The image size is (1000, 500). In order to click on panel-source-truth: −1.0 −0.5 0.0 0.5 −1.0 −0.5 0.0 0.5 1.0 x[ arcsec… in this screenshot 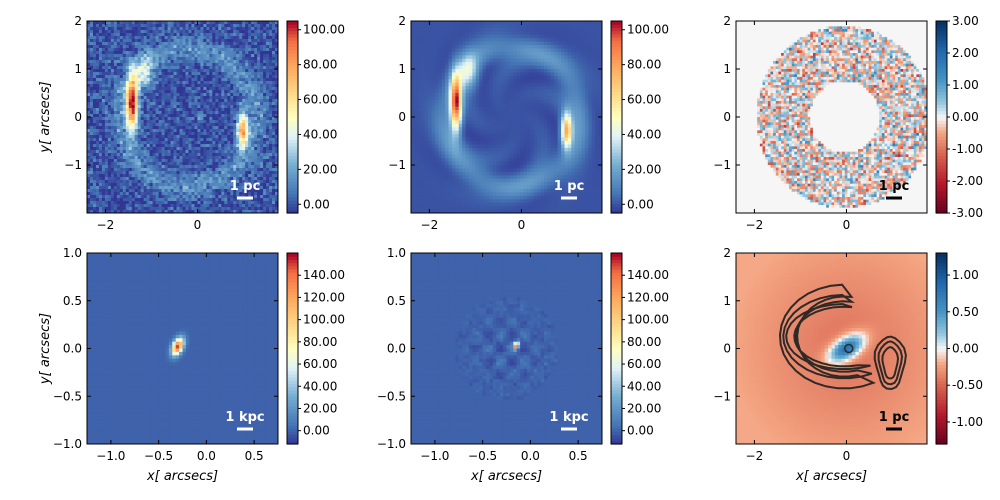, I will do `click(191, 365)`.